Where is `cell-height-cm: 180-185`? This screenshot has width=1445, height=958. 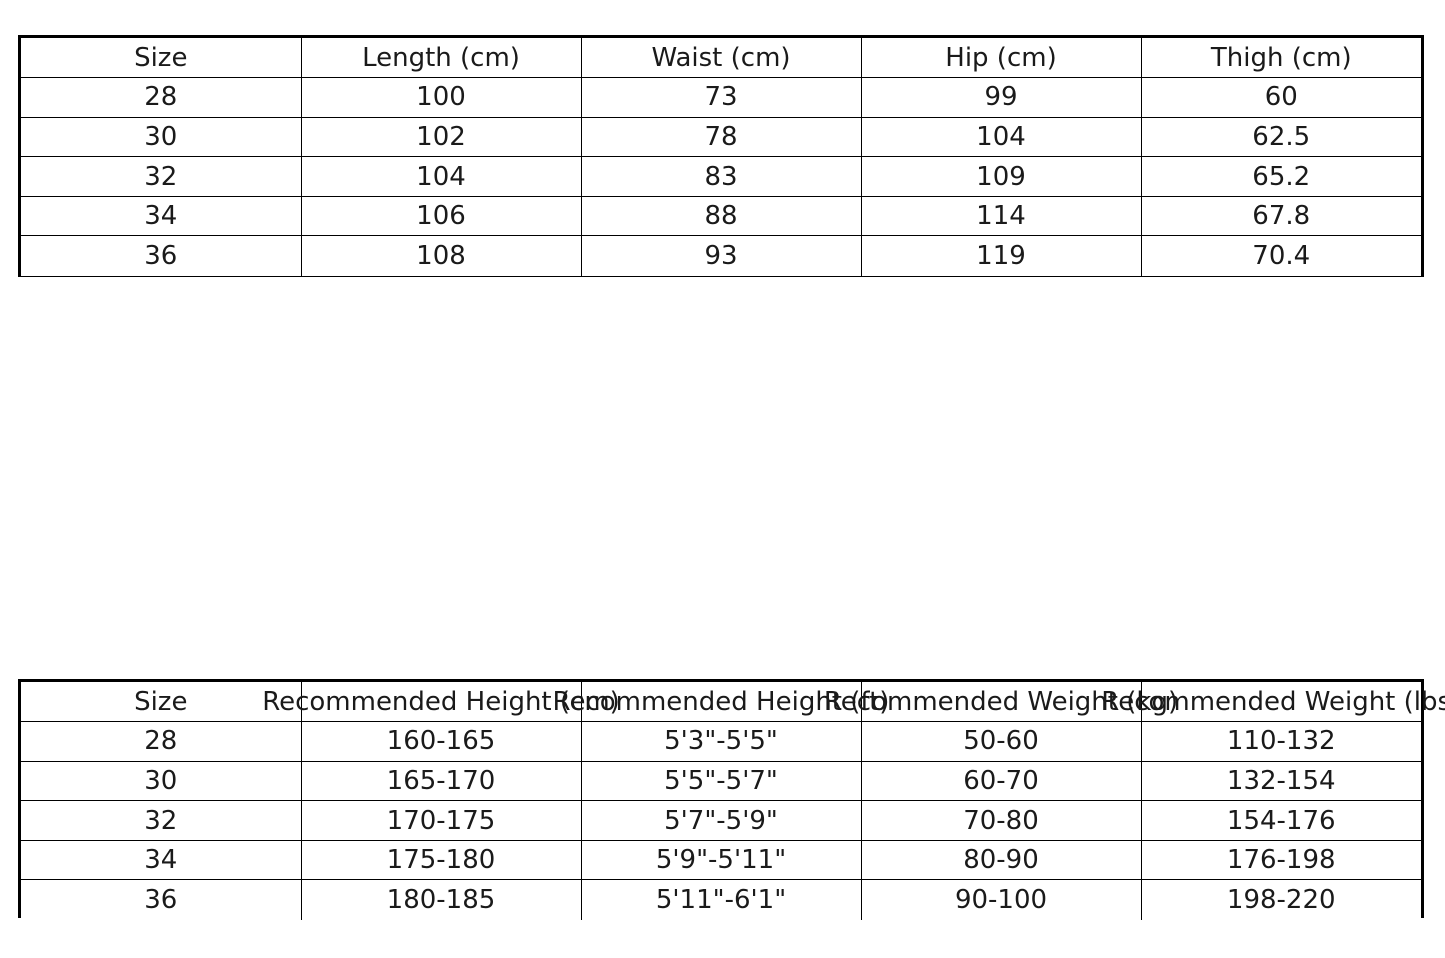
cell-height-cm: 180-185 is located at coordinates (441, 899).